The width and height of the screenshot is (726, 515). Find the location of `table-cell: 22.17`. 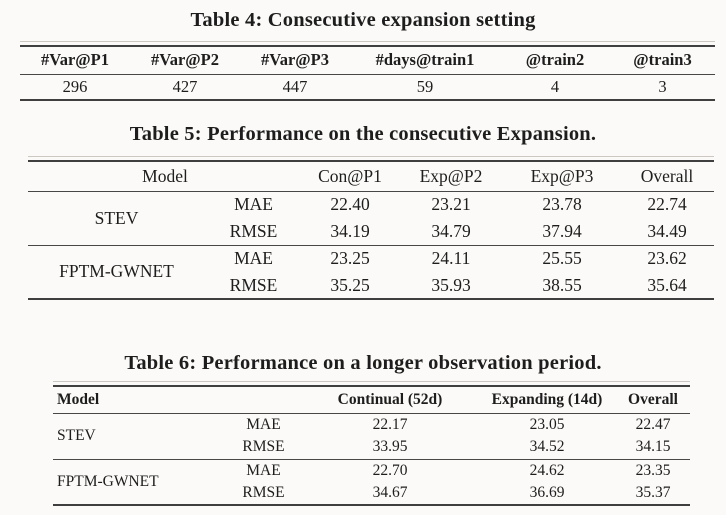

table-cell: 22.17 is located at coordinates (390, 424).